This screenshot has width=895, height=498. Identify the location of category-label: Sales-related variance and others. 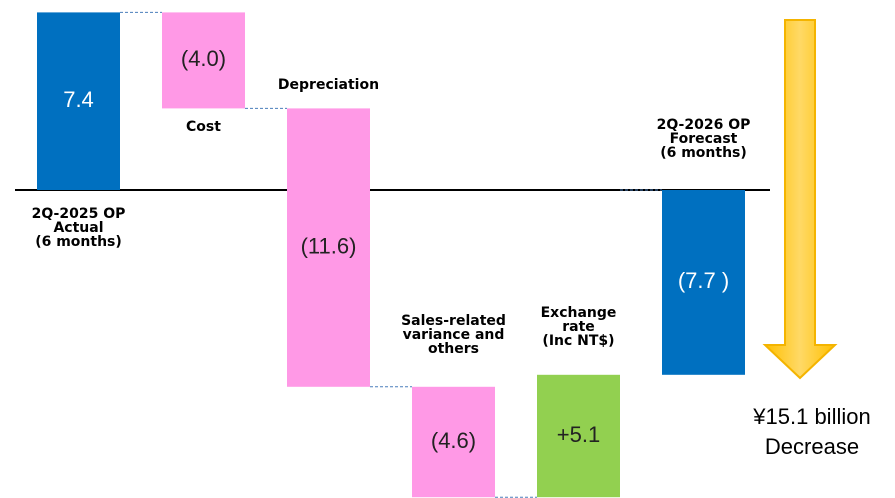
(453, 335).